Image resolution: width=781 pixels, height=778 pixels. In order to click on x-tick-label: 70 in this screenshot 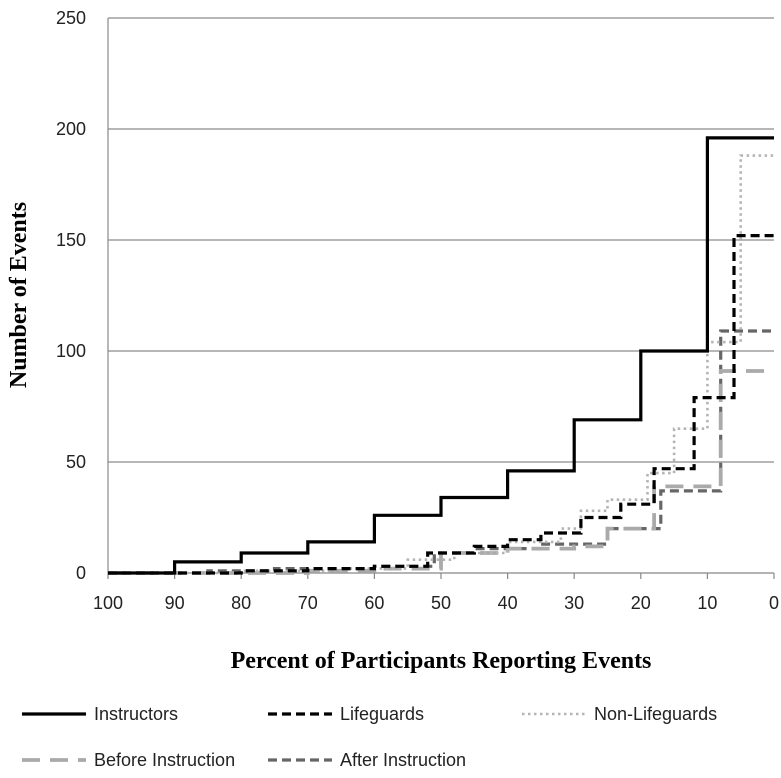, I will do `click(308, 603)`.